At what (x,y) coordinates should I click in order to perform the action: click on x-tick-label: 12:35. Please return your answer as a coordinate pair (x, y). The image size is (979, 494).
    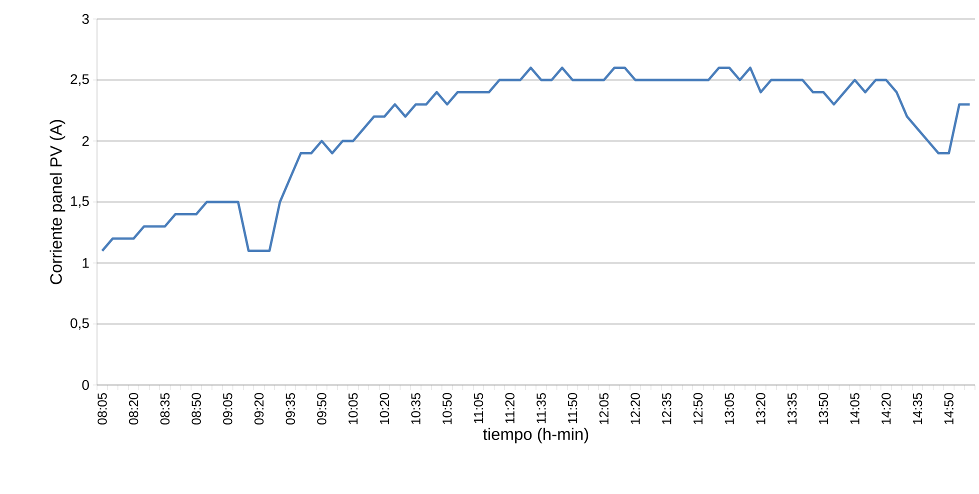
    Looking at the image, I should click on (667, 408).